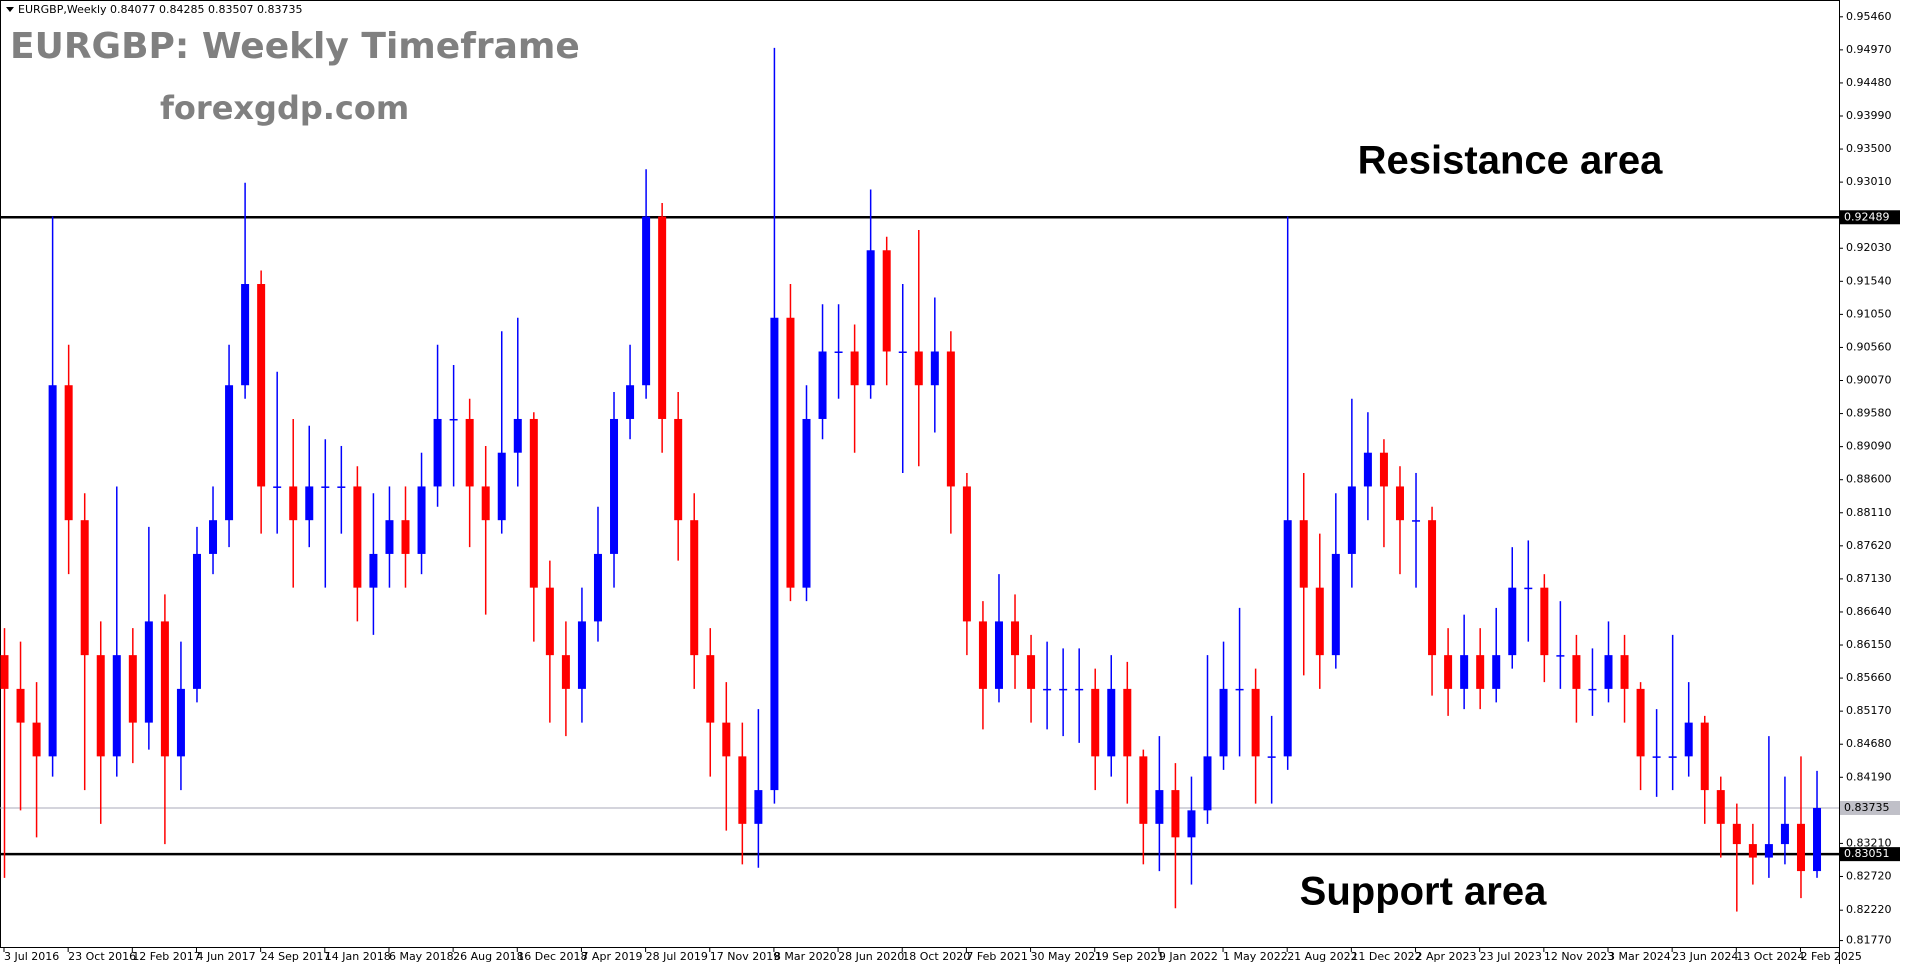  What do you see at coordinates (166, 956) in the screenshot?
I see `x-tick-label: 12 Feb 2017` at bounding box center [166, 956].